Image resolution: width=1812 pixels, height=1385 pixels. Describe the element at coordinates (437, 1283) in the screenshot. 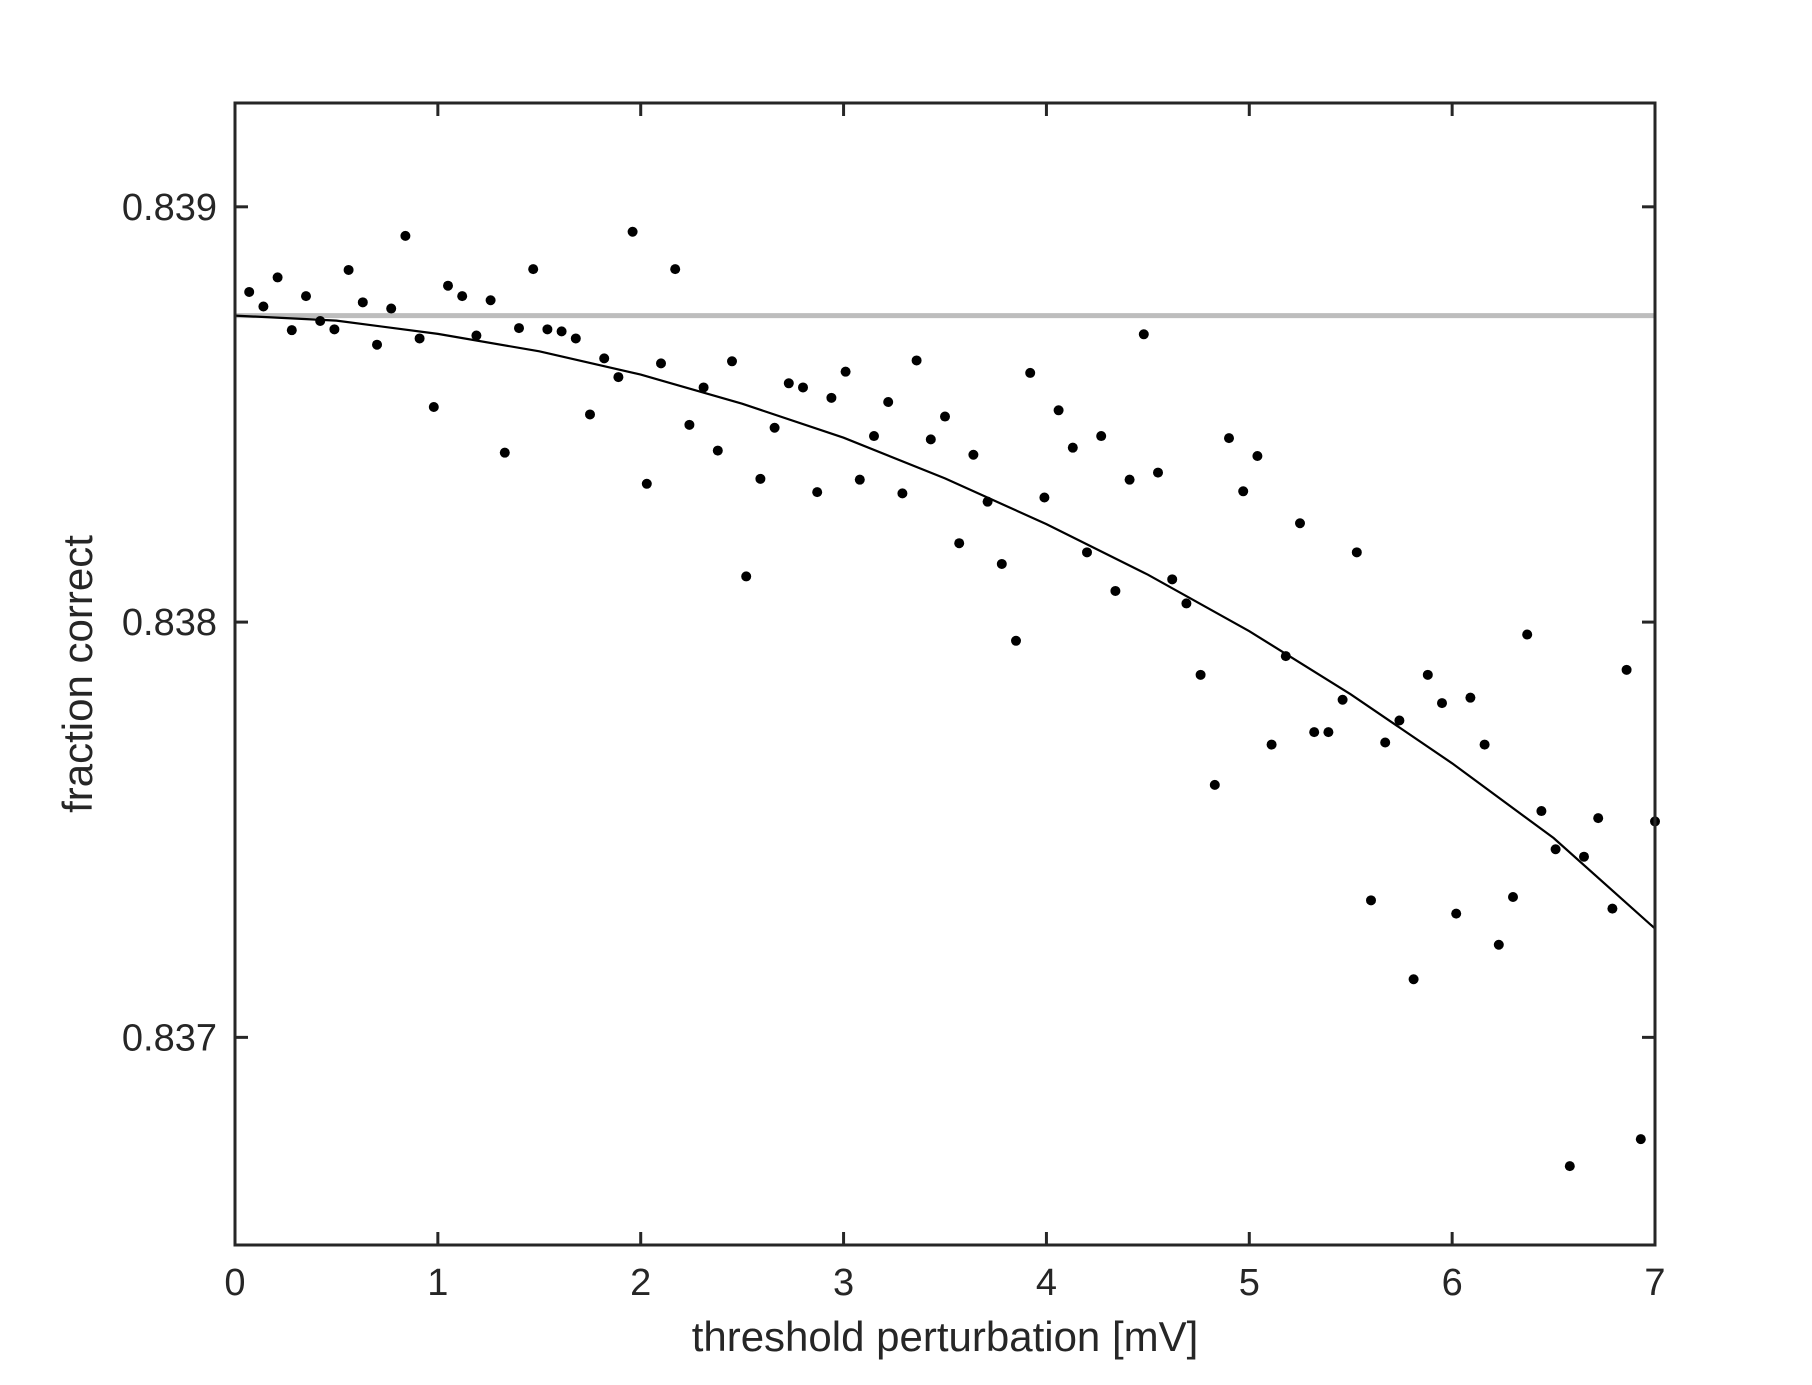

I see `x-tick-label: 1` at that location.